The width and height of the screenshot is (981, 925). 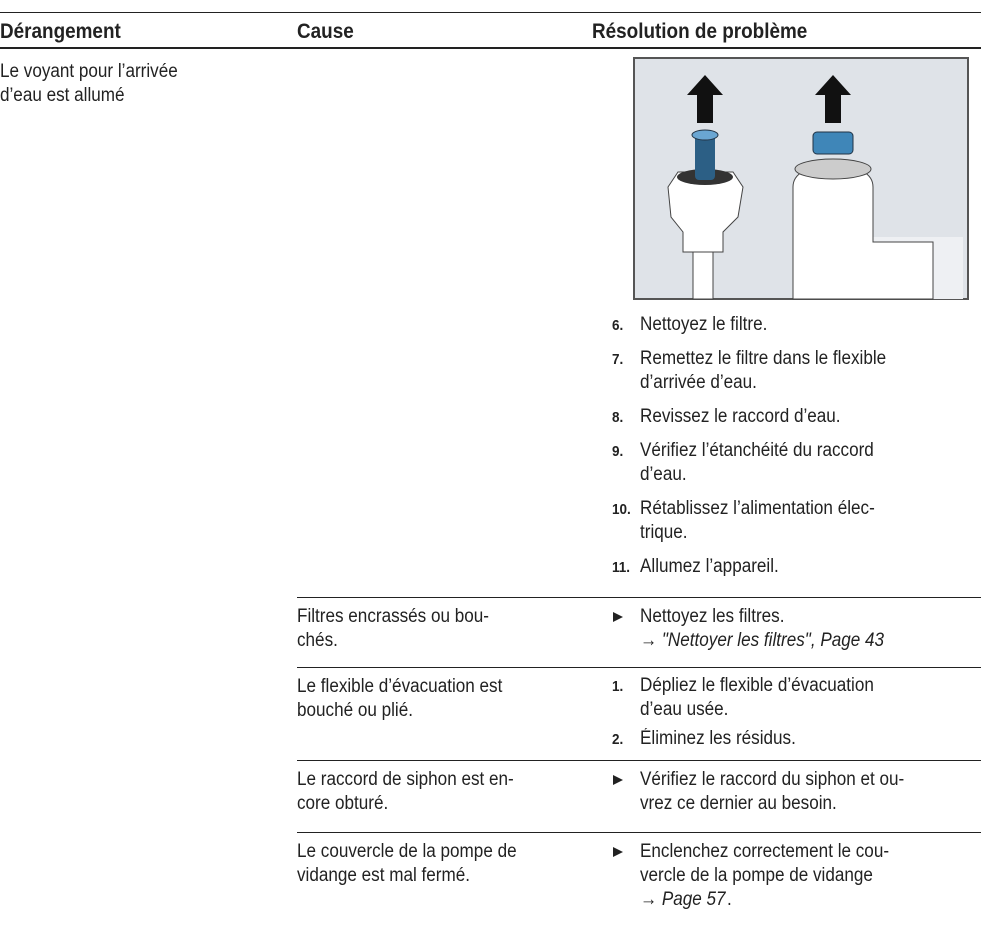 I want to click on step-text: d’eau., so click(x=663, y=474).